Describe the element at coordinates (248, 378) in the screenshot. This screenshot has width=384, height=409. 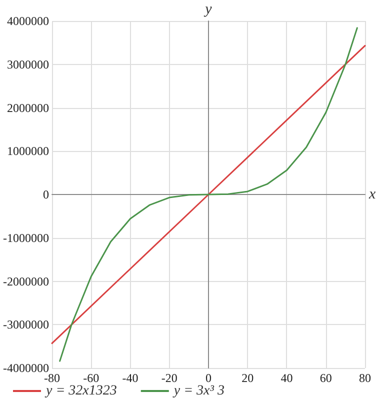
I see `x-tick-label: 20` at that location.